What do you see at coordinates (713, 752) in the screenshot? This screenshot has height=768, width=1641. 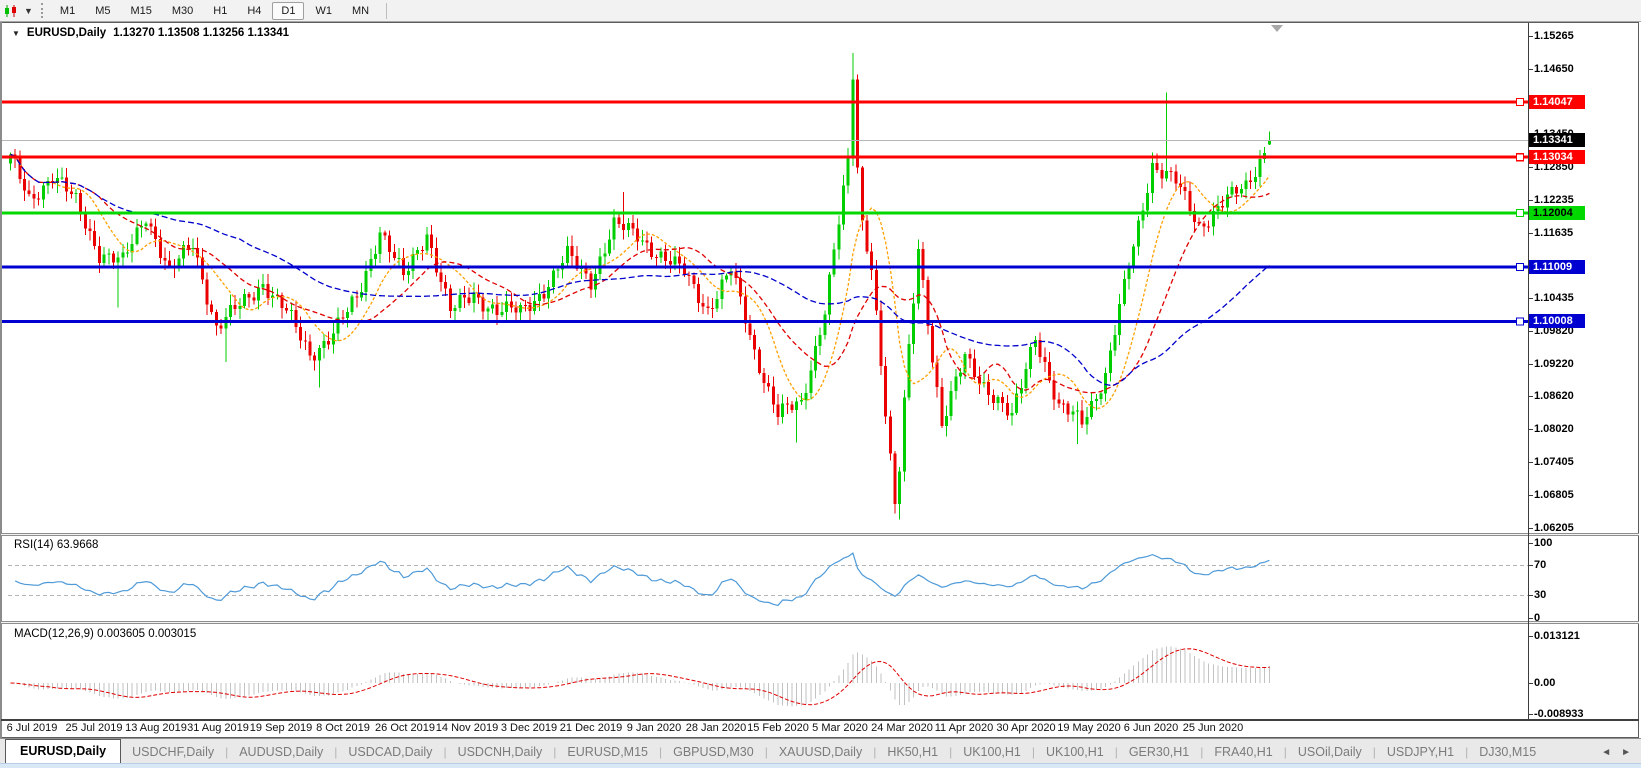 I see `tab-GBPUSD,M30: GBPUSD,M30` at bounding box center [713, 752].